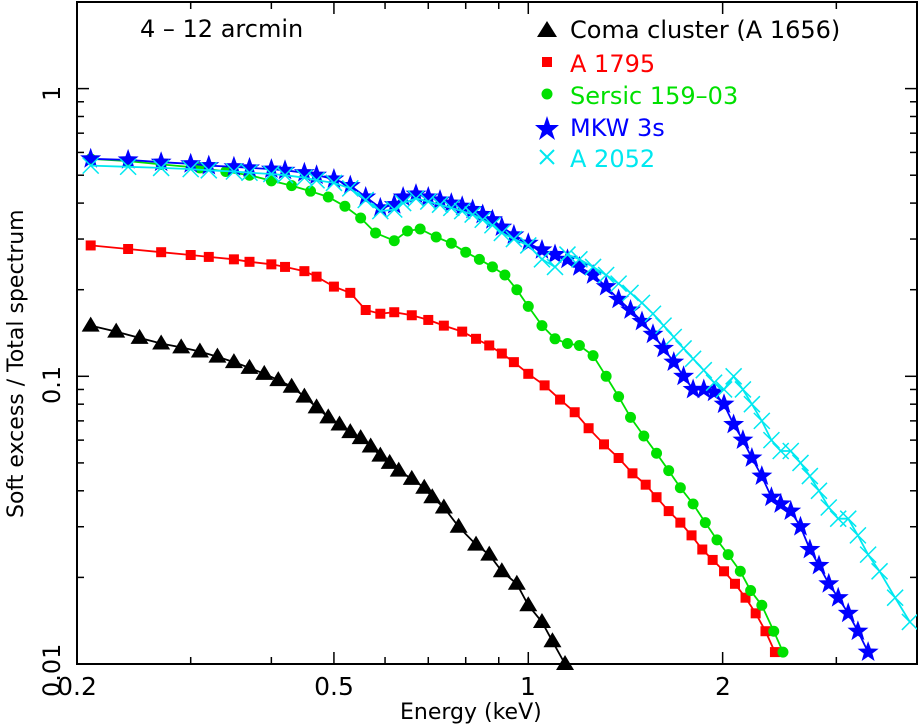 The height and width of the screenshot is (728, 920). I want to click on circle-icon, so click(547, 94).